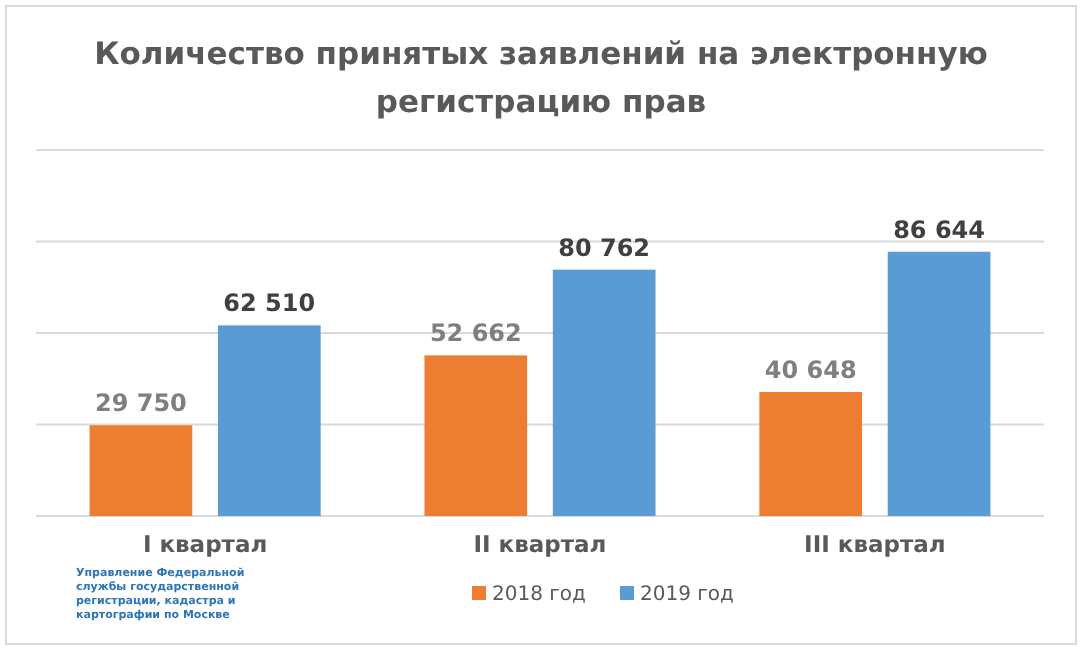  Describe the element at coordinates (269, 303) in the screenshot. I see `data-label: 62 510` at that location.